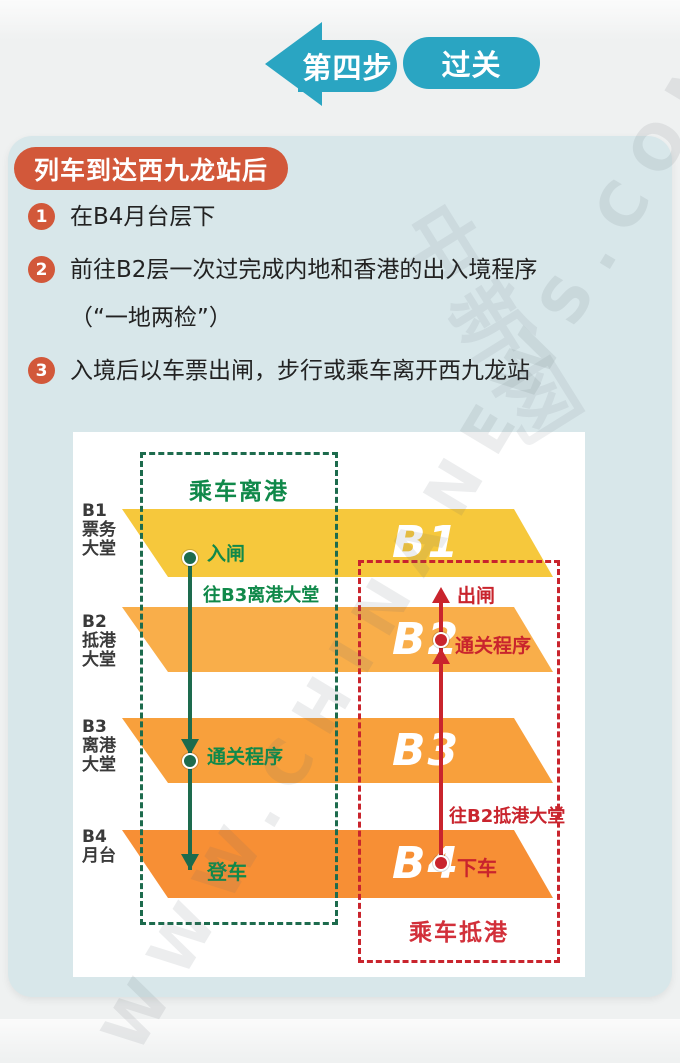 Image resolution: width=680 pixels, height=1063 pixels. Describe the element at coordinates (94, 837) in the screenshot. I see `side-label-line: B4` at that location.